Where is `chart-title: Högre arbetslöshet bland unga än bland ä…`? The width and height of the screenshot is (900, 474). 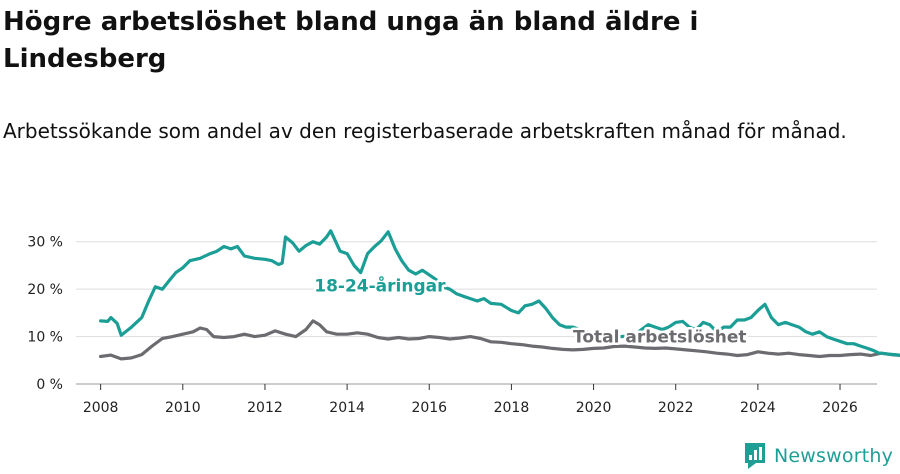 chart-title: Högre arbetslöshet bland unga än bland ä… is located at coordinates (351, 40).